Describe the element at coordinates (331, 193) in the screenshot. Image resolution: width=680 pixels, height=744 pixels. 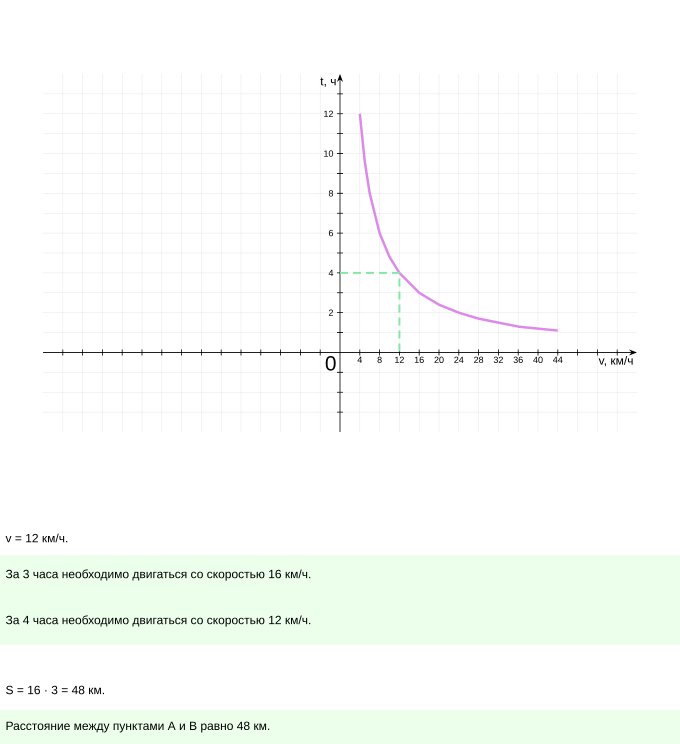
I see `y-tick-label: 8` at that location.